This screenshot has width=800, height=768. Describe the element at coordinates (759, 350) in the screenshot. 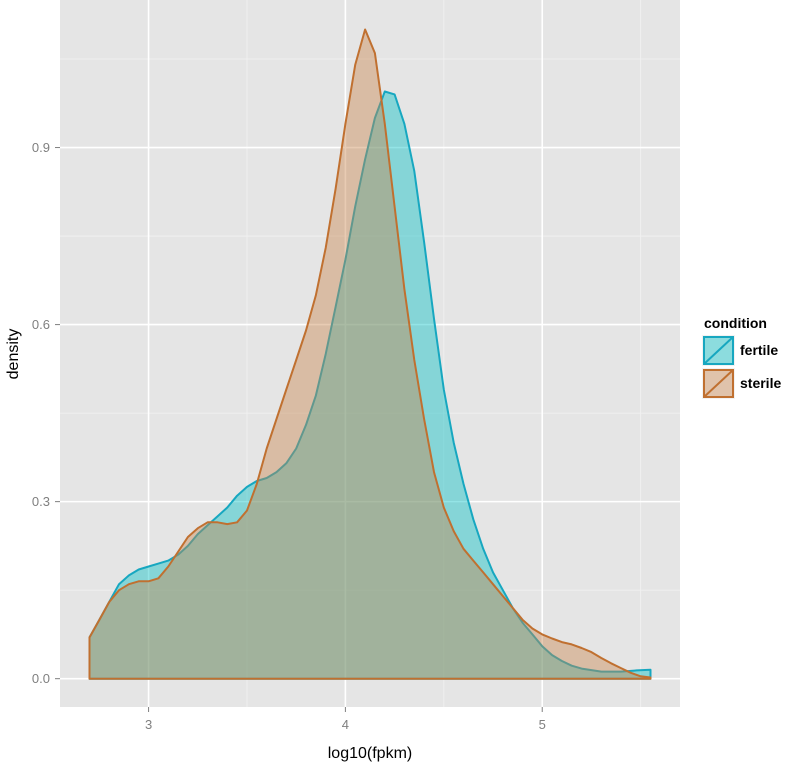

I see `legend-label-fertile: fertile` at that location.